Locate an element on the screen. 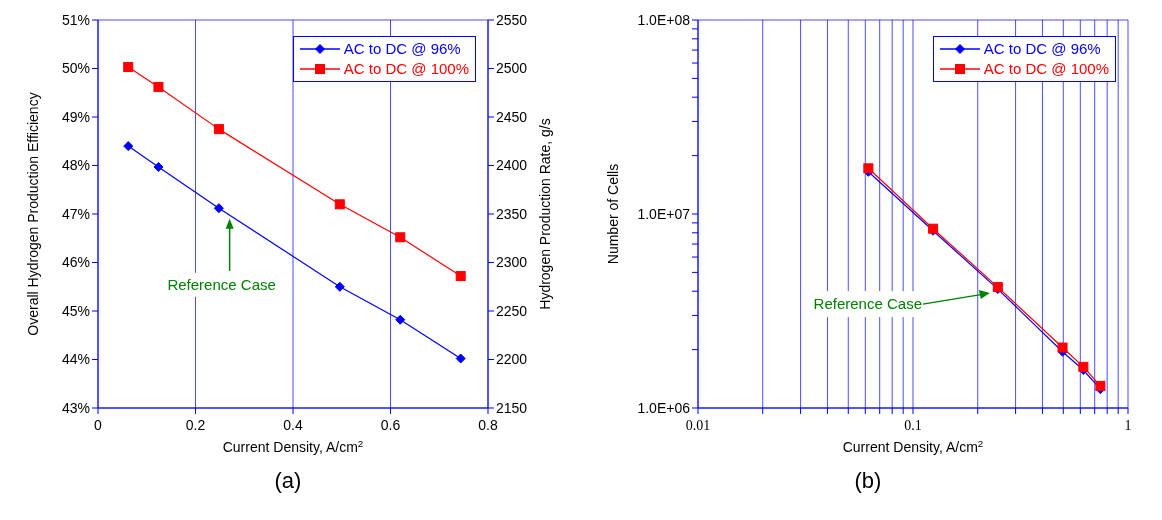 The image size is (1162, 520). y-tick-label: 1.0E+08 is located at coordinates (664, 19).